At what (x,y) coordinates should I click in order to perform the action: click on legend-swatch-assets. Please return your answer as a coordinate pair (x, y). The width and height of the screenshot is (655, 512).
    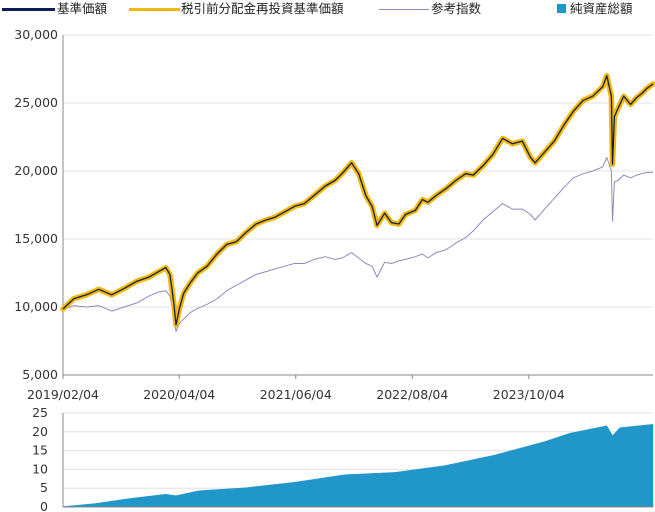
    Looking at the image, I should click on (561, 8).